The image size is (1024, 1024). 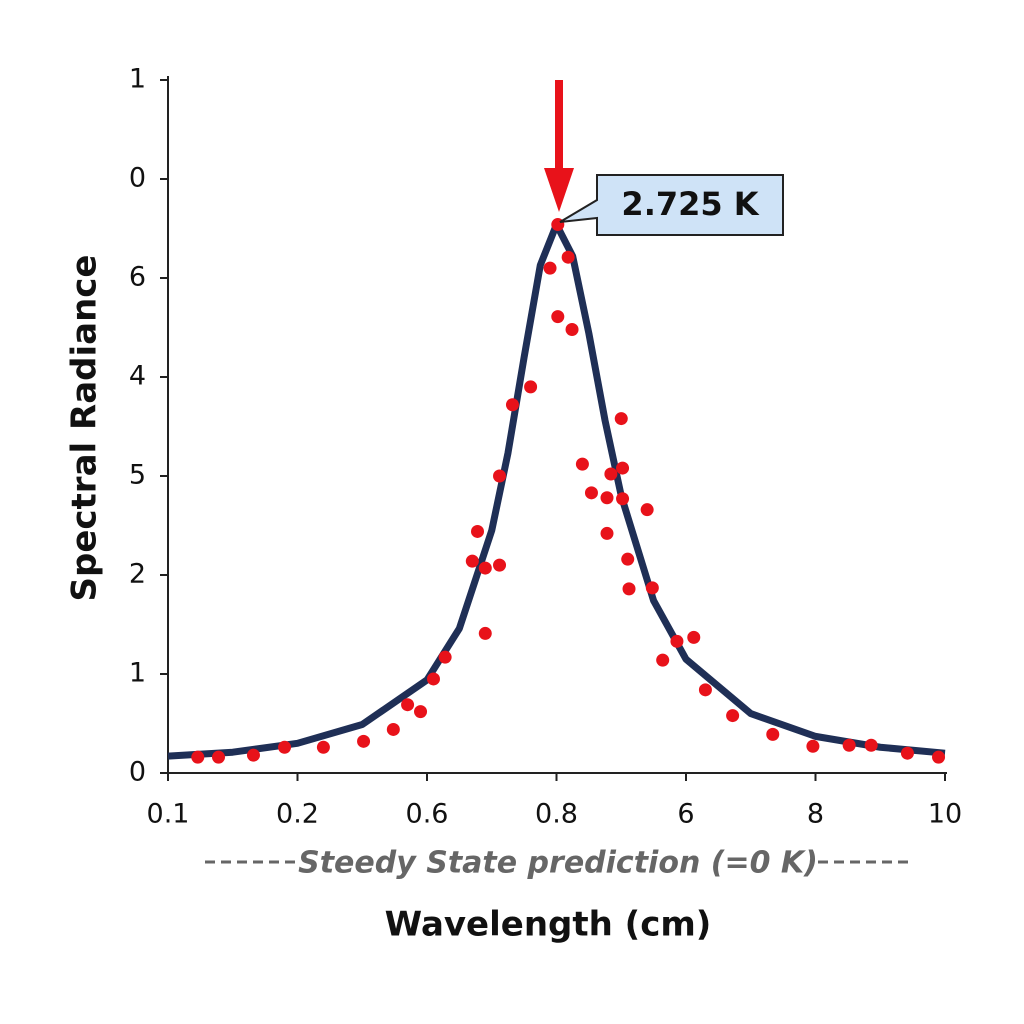 What do you see at coordinates (548, 925) in the screenshot?
I see `x-axis-title: Wavelength (cm)` at bounding box center [548, 925].